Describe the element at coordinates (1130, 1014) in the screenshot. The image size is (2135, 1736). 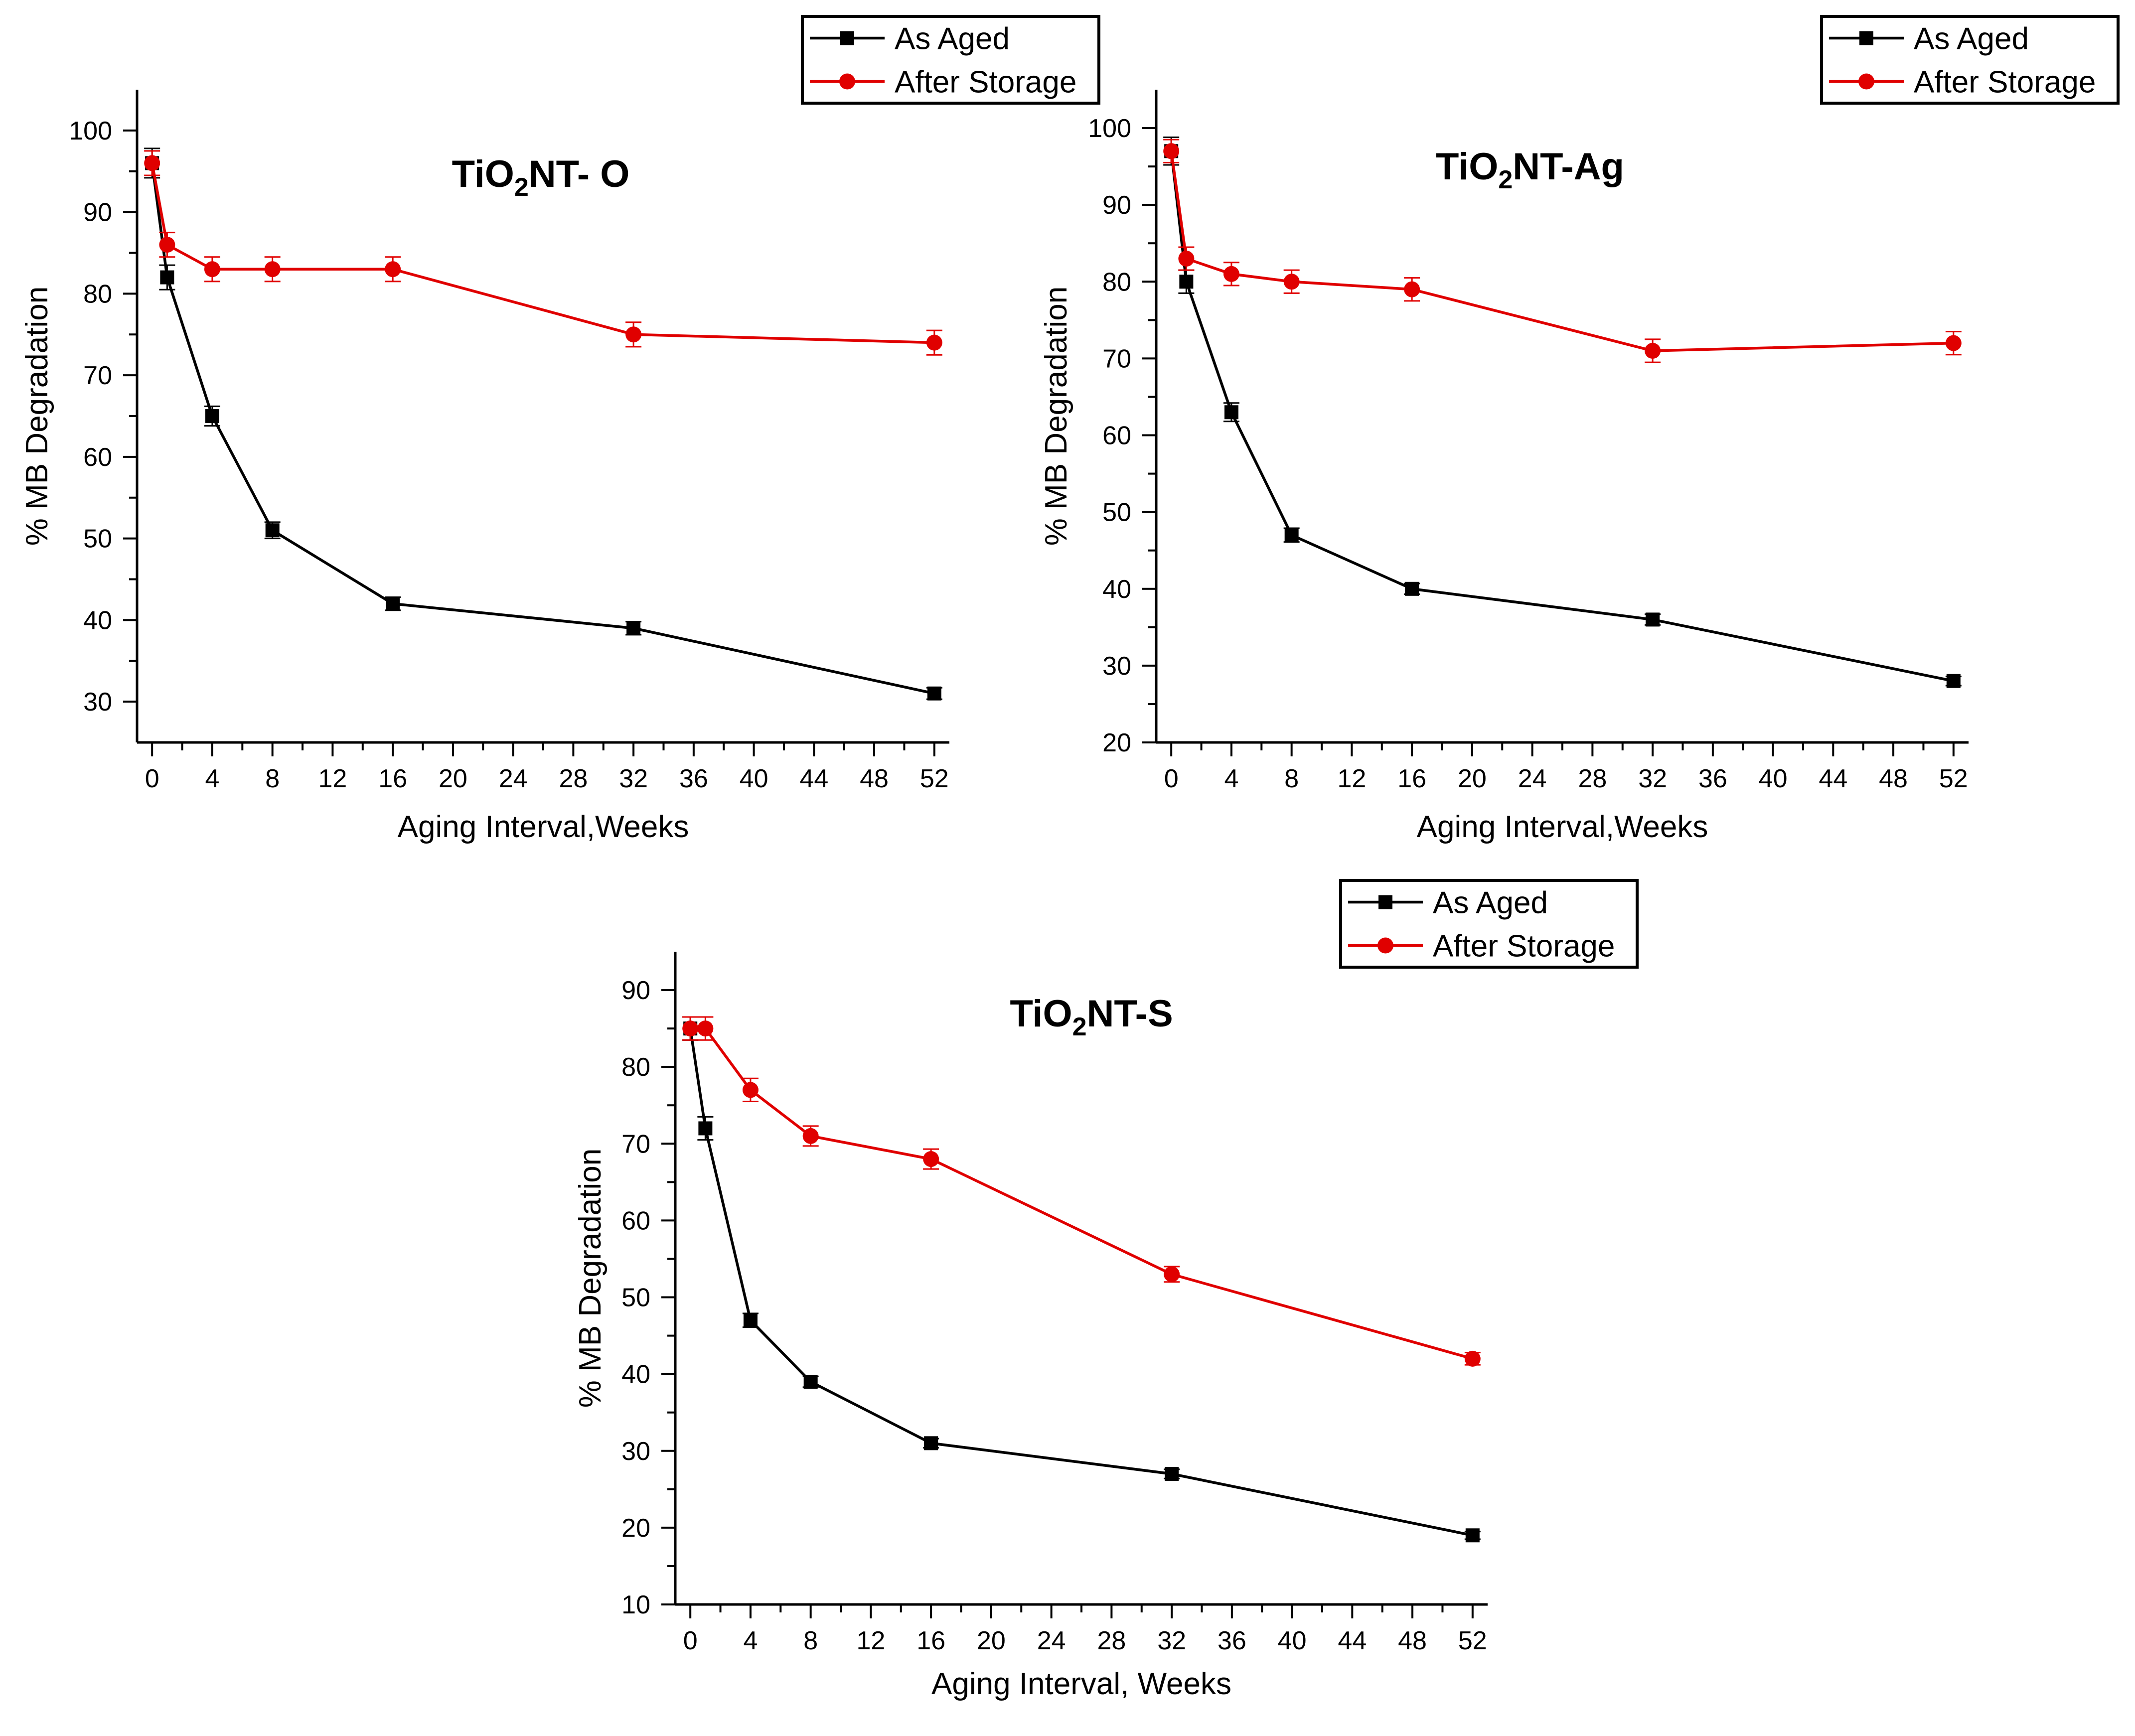
I see `chart-title-rest: NT-S` at that location.